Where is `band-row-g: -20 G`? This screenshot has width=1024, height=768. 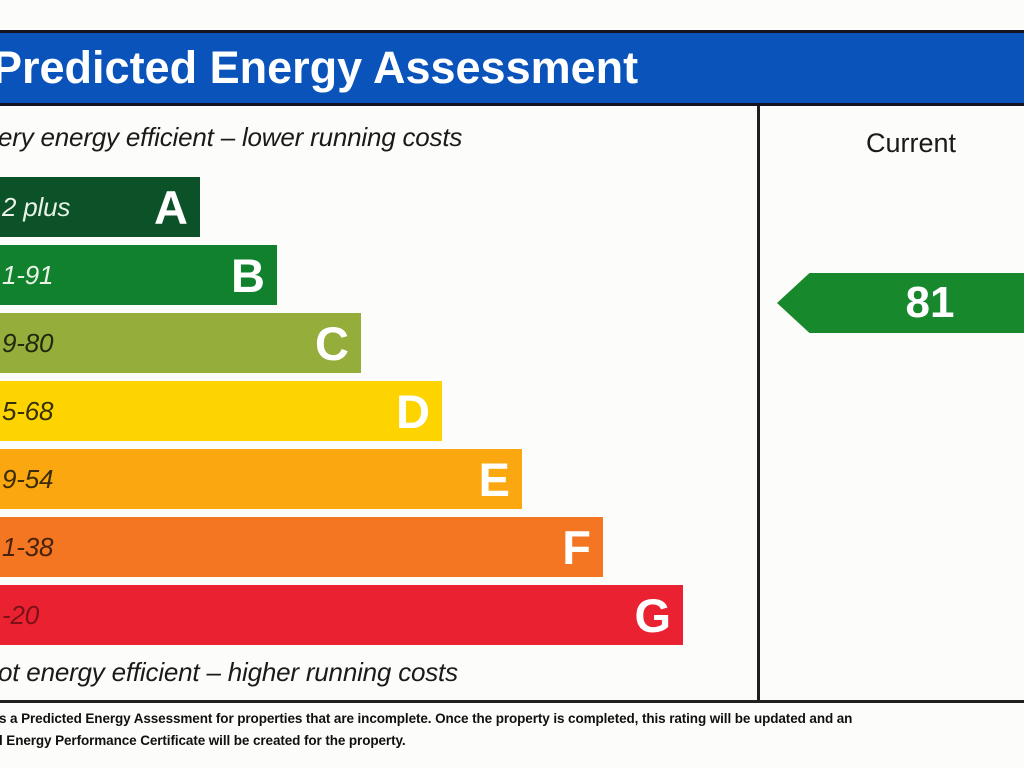 band-row-g: -20 G is located at coordinates (378, 615).